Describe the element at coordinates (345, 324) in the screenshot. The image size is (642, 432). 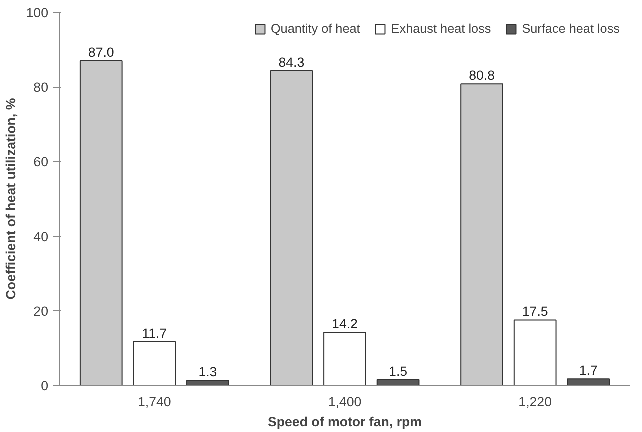
I see `data-label: 14.2` at that location.